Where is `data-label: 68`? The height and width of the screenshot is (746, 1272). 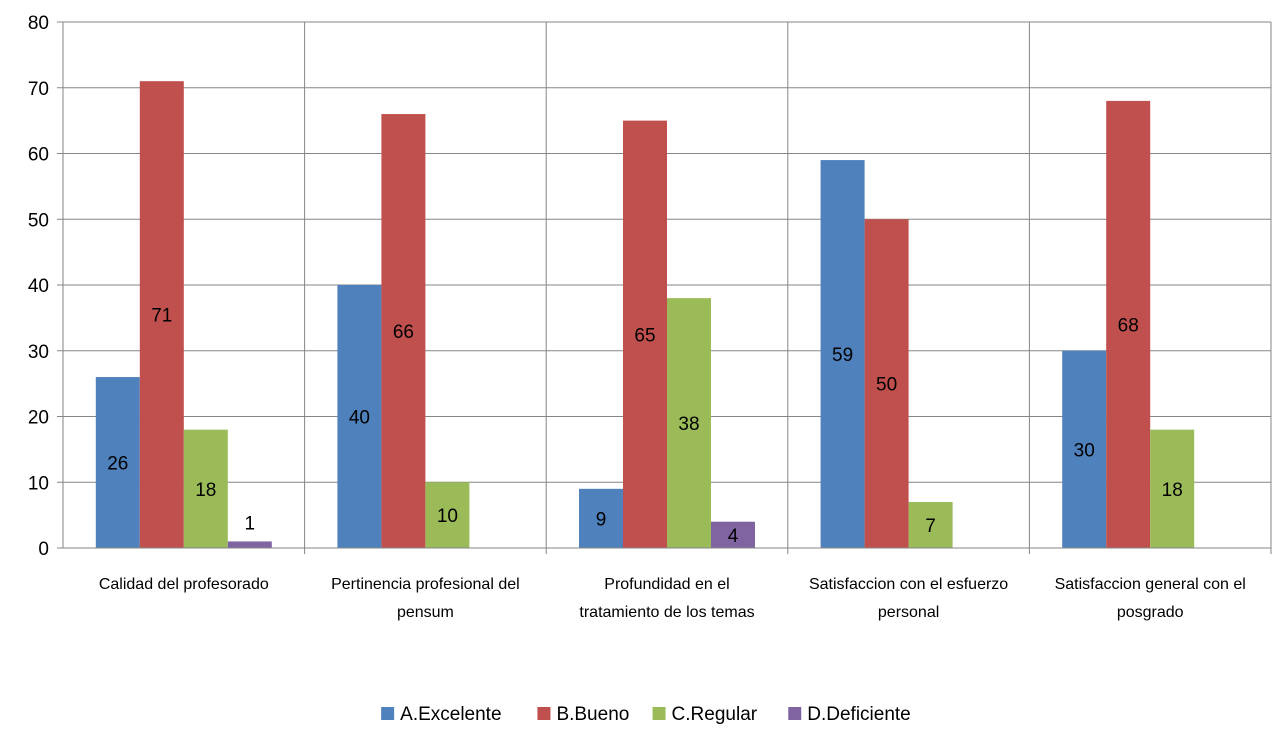
data-label: 68 is located at coordinates (1128, 325).